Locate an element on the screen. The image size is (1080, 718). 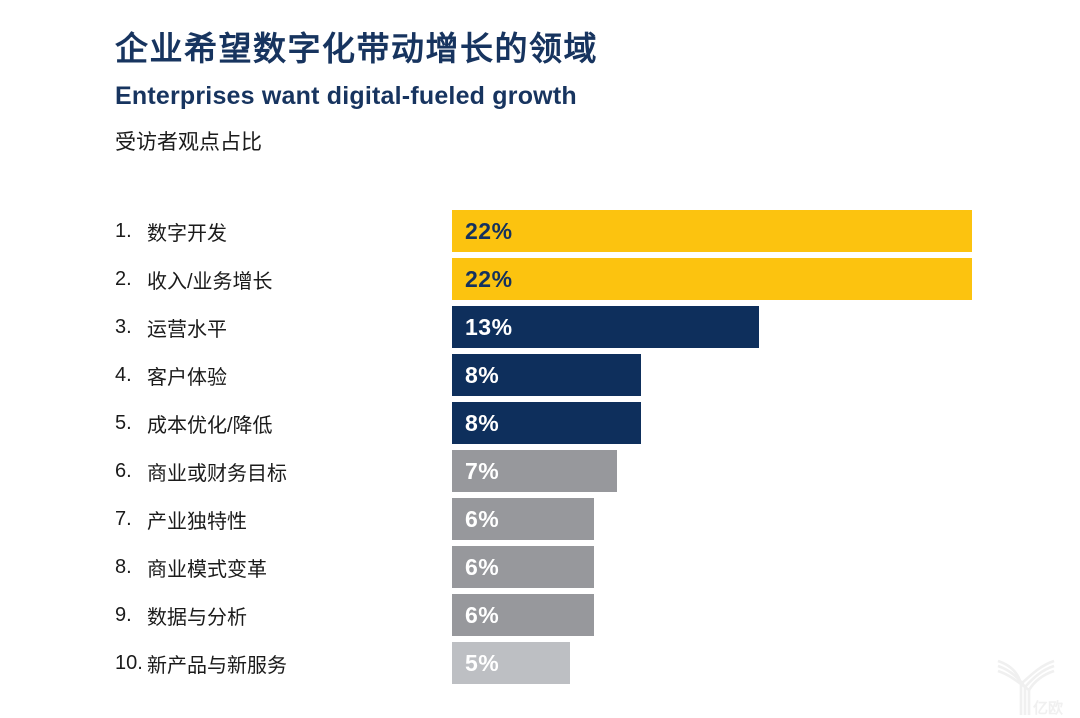
watermark: 亿欧 is located at coordinates (1034, 688).